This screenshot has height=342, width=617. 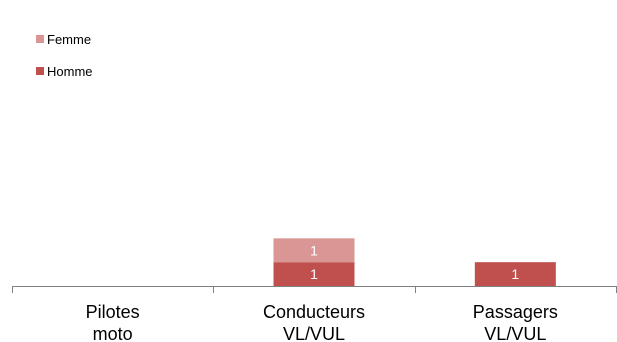 What do you see at coordinates (70, 71) in the screenshot?
I see `legend-label-homme: Homme` at bounding box center [70, 71].